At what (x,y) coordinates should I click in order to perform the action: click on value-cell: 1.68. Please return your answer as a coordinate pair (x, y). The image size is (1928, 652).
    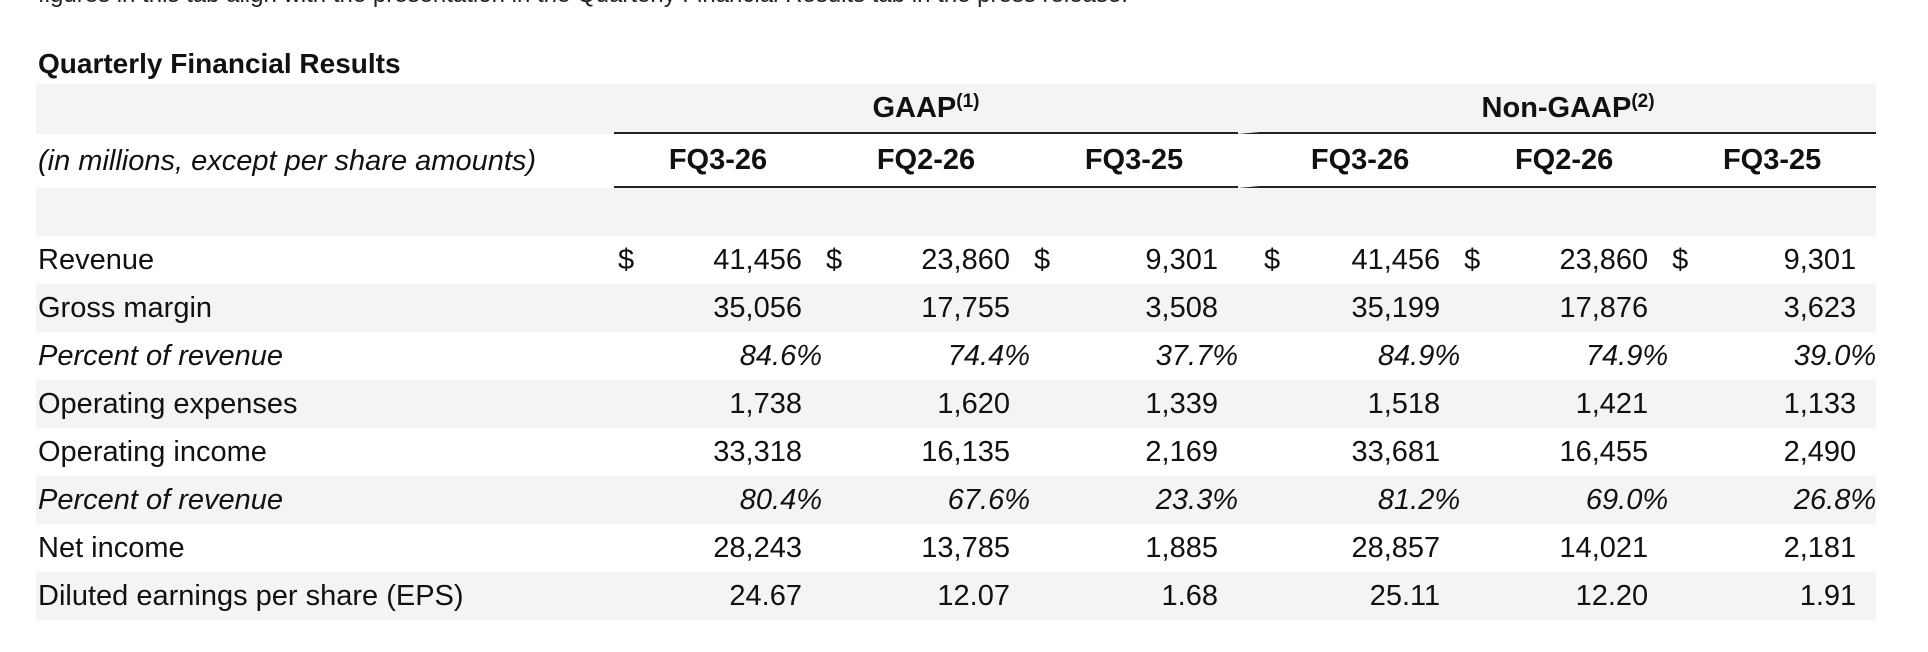
    Looking at the image, I should click on (1148, 596).